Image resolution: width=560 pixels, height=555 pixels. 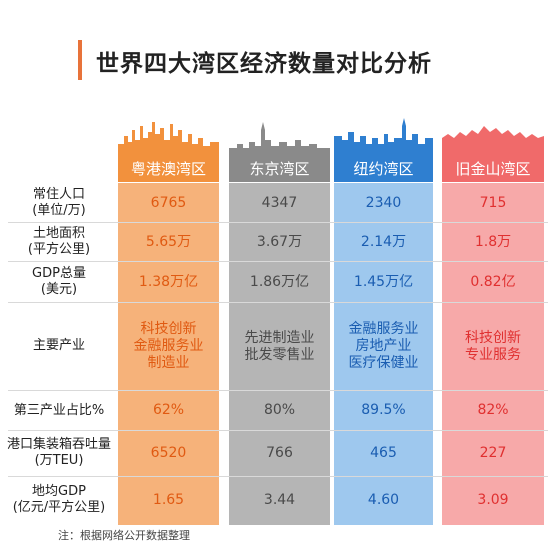 I want to click on cell-industries-tokyo: 先进制造业 批发零售业, so click(x=279, y=346).